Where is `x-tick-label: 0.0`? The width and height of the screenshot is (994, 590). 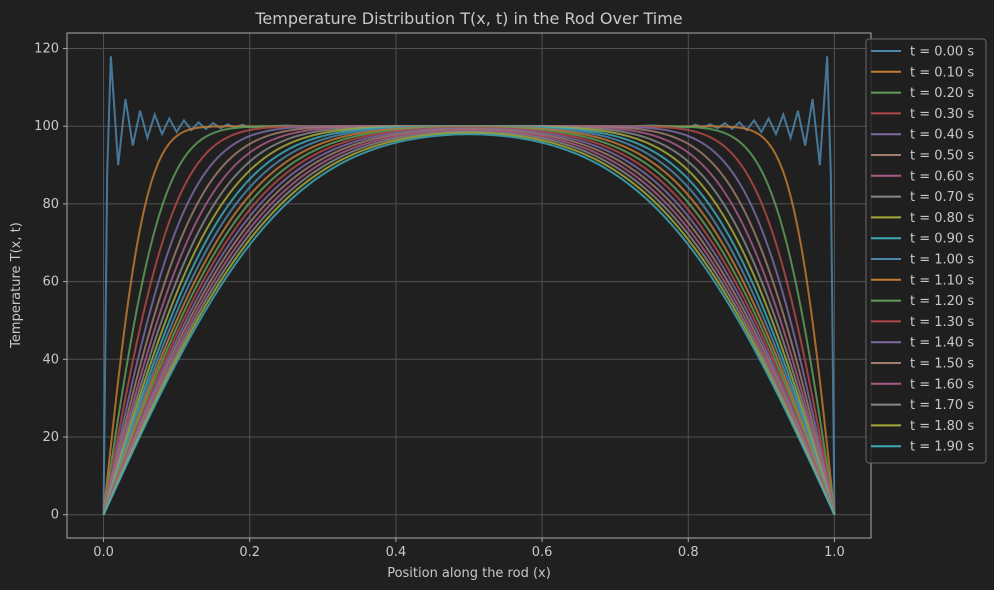
x-tick-label: 0.0 is located at coordinates (103, 552).